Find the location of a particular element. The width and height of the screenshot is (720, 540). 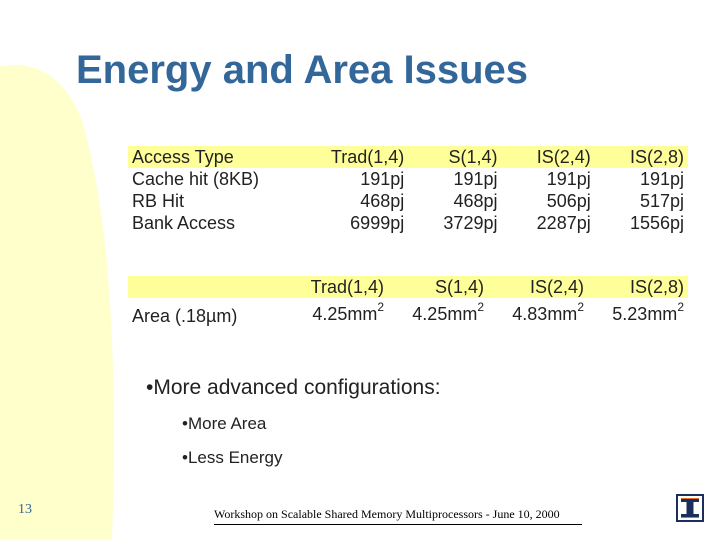

table-row: Cache hit (8KB) 191pj 191pj 191pj 191pj is located at coordinates (408, 179).